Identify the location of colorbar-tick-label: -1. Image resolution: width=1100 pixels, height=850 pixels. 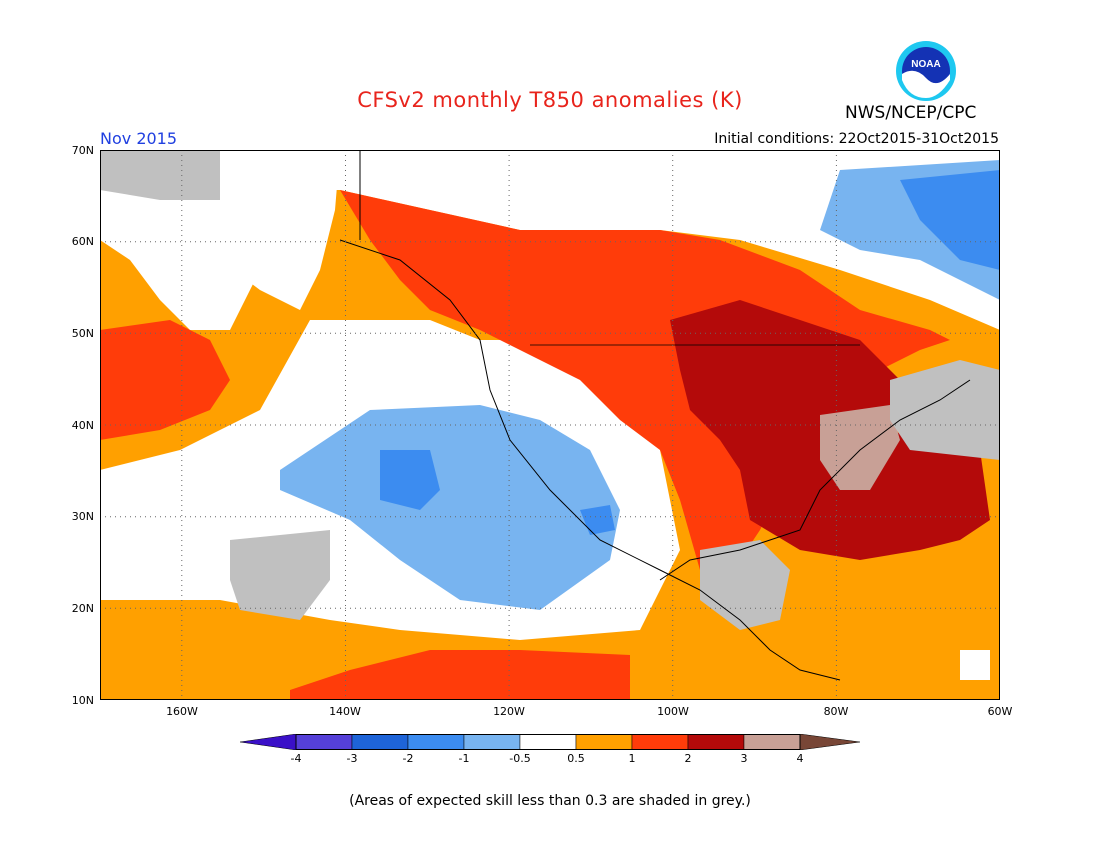
(464, 758).